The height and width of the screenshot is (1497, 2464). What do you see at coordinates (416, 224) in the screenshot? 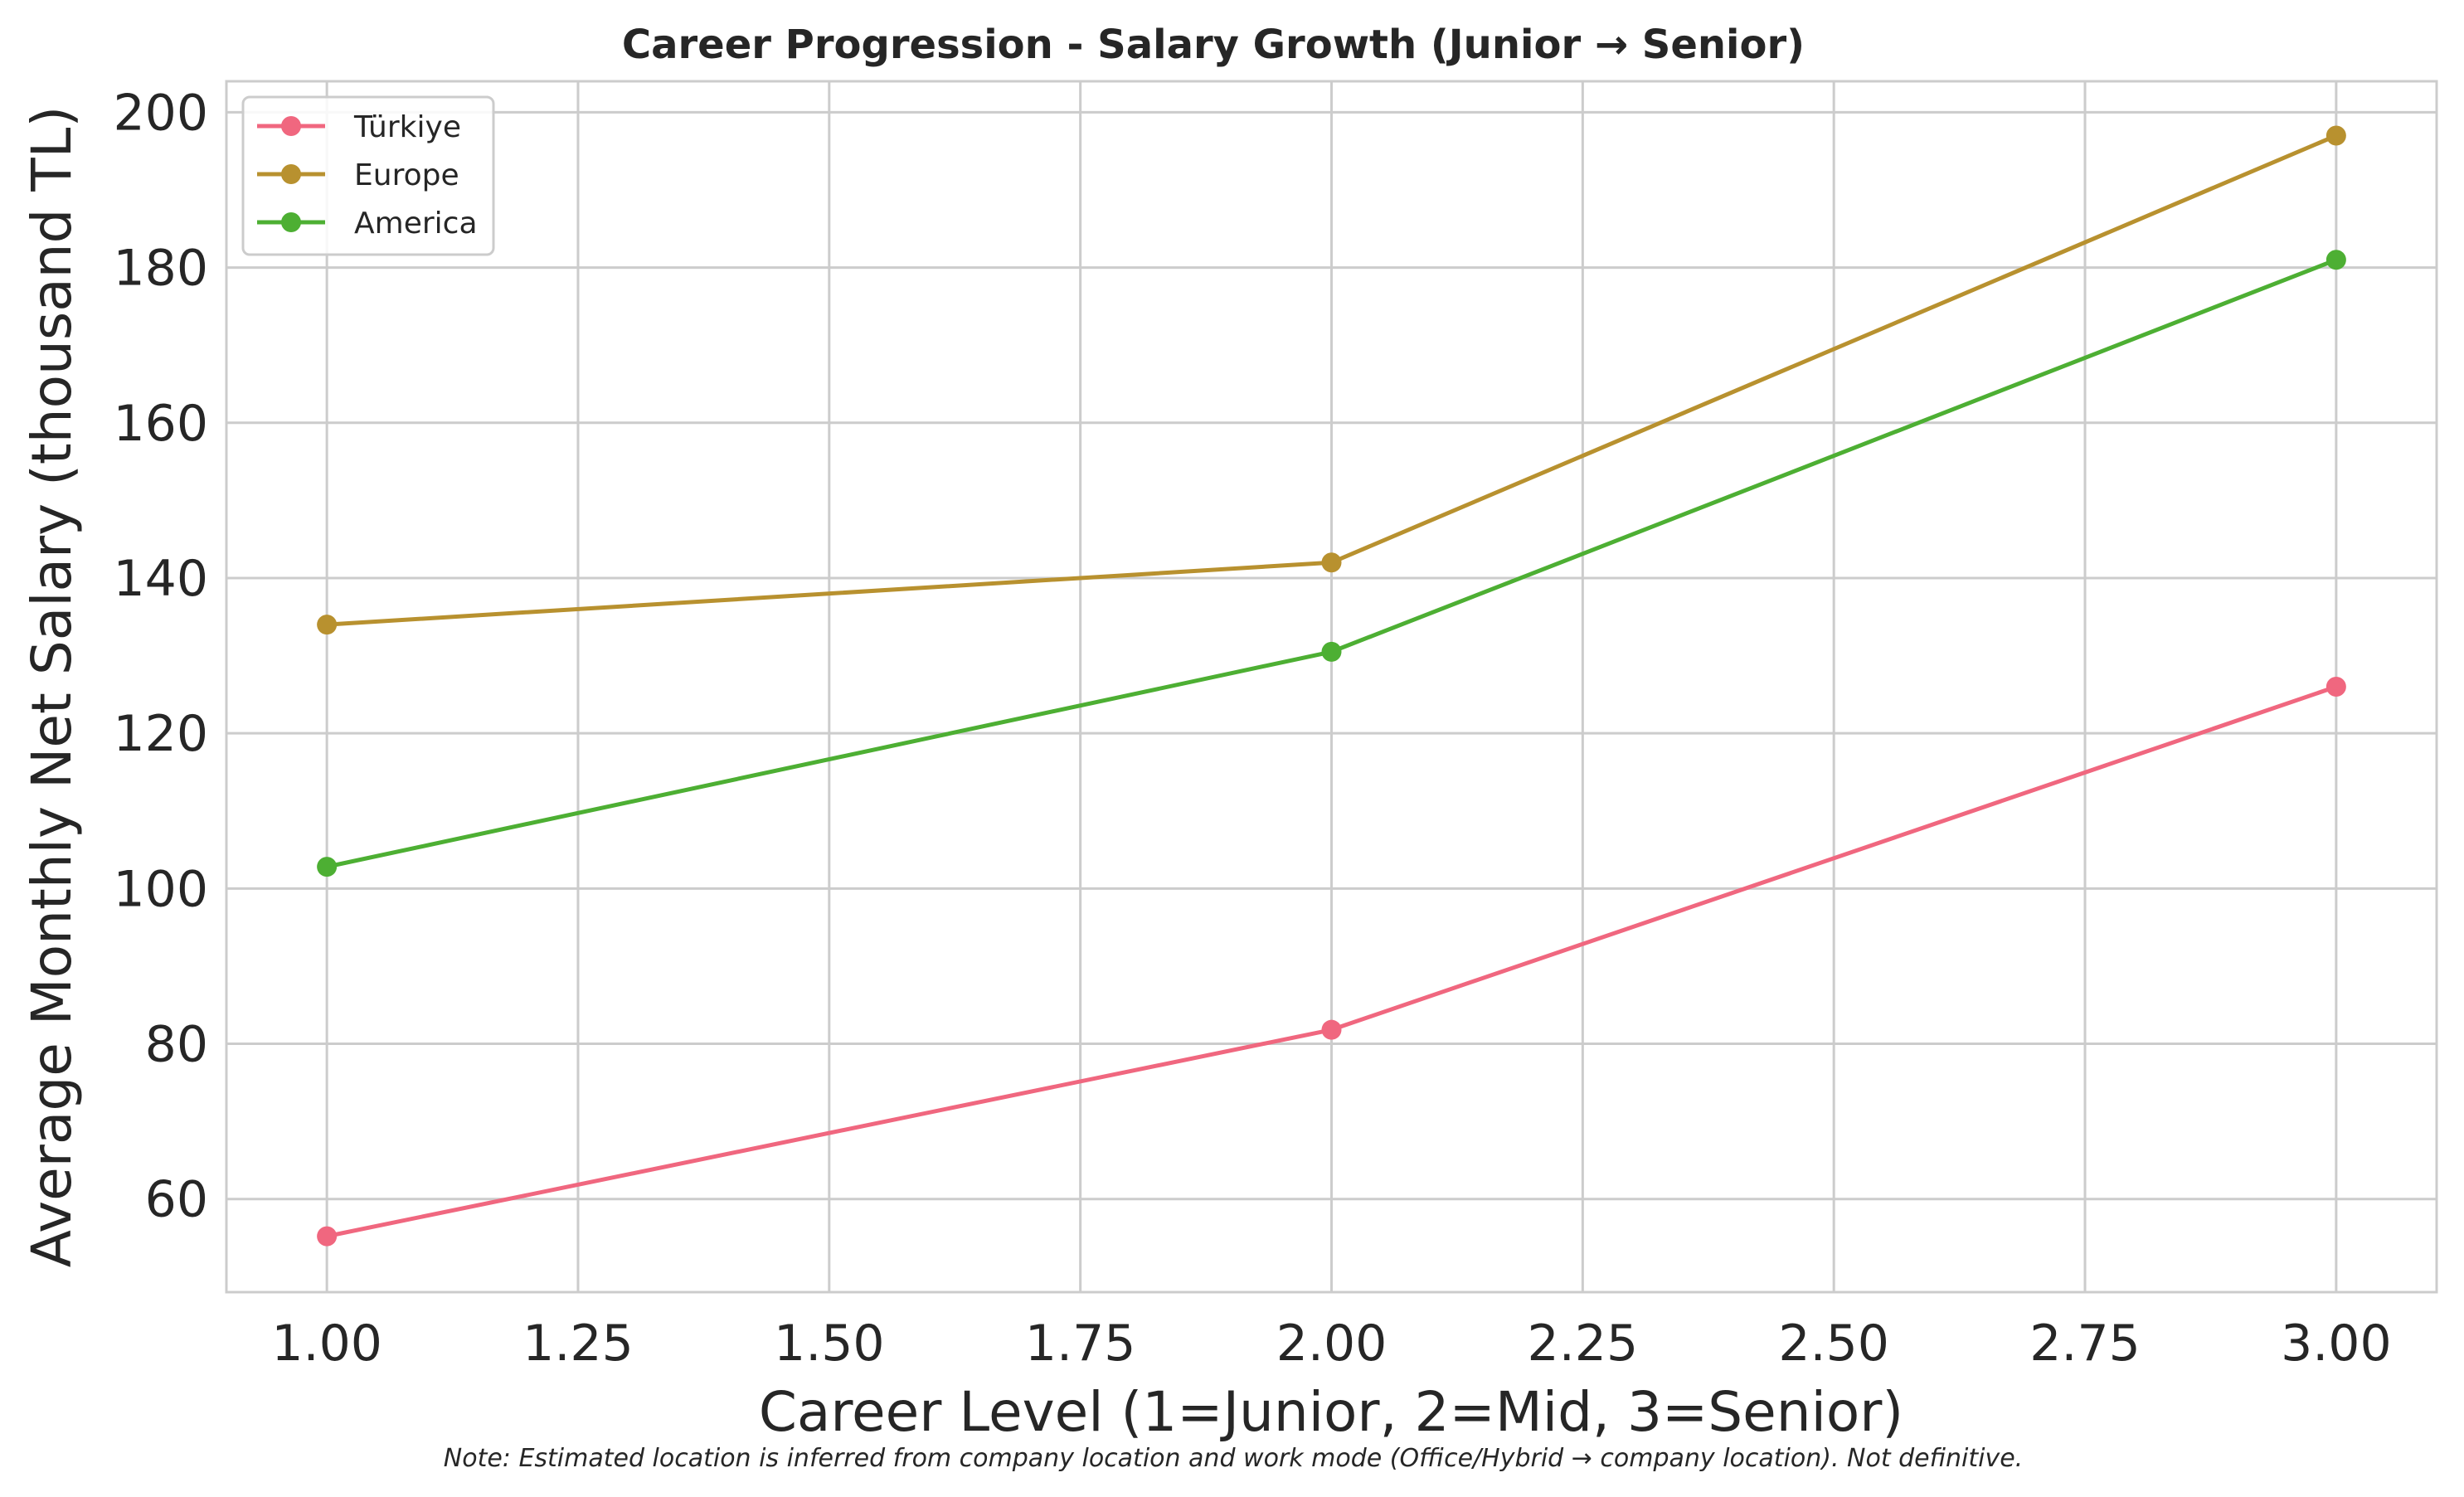
I see `legend-entry: America` at bounding box center [416, 224].